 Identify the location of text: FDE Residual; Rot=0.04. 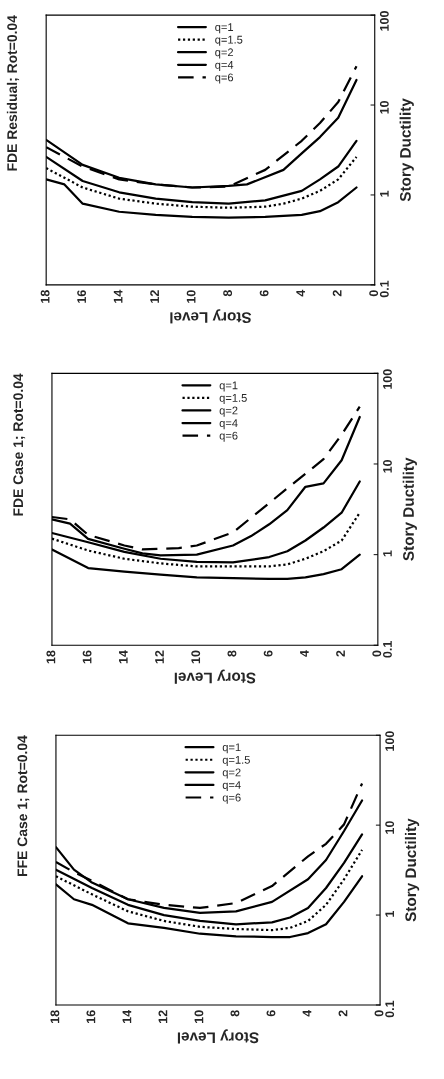
(13, 93).